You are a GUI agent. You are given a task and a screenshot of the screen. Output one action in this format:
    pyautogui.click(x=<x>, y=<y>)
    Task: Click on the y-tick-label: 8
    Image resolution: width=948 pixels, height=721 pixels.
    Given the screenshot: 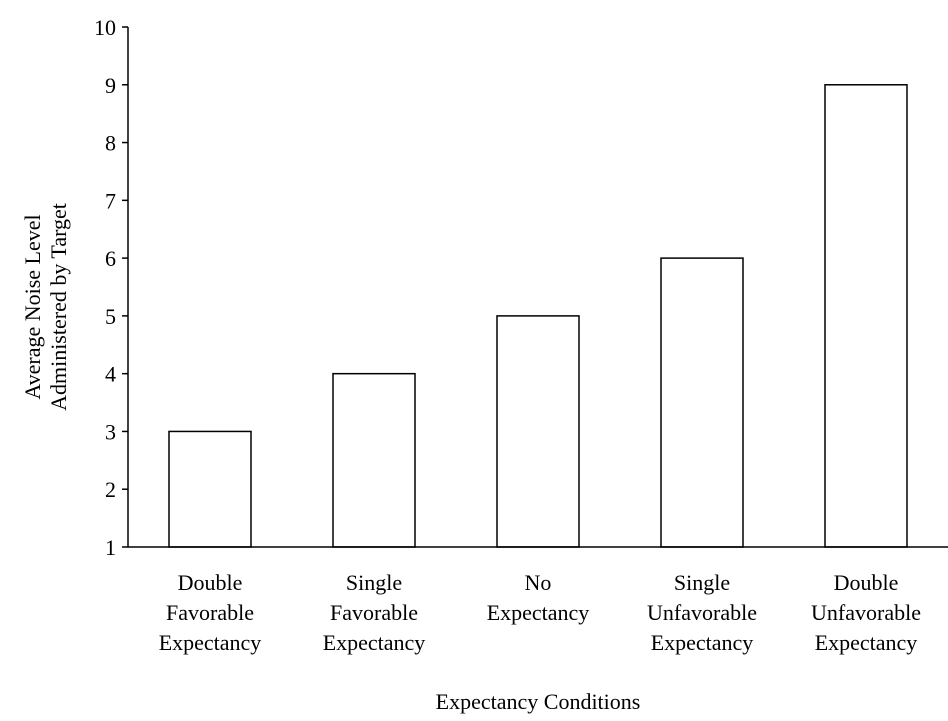 What is the action you would take?
    pyautogui.click(x=110, y=143)
    